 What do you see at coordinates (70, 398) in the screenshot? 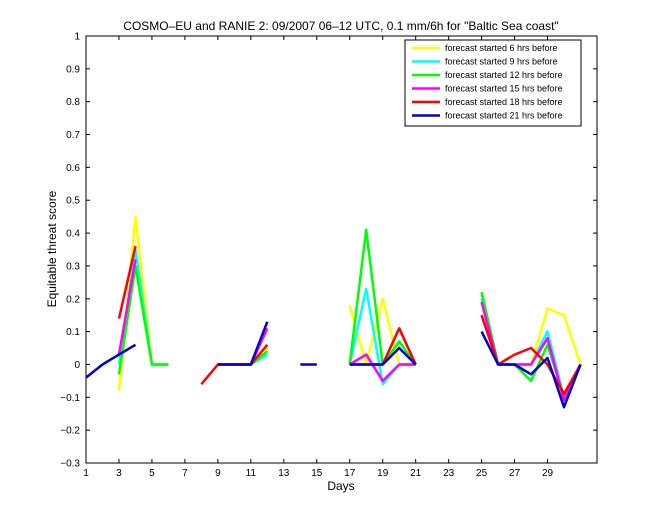
I see `y-tick-label: −0.1` at bounding box center [70, 398].